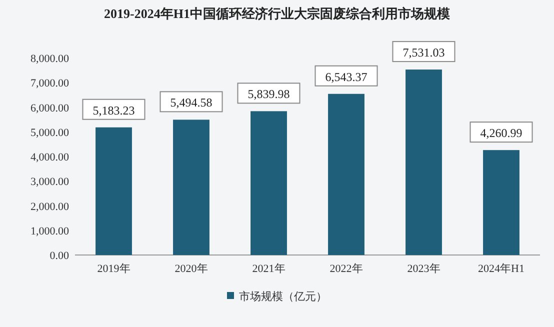 This screenshot has height=327, width=554. What do you see at coordinates (50, 206) in the screenshot?
I see `y-tick-label: 2,000.00` at bounding box center [50, 206].